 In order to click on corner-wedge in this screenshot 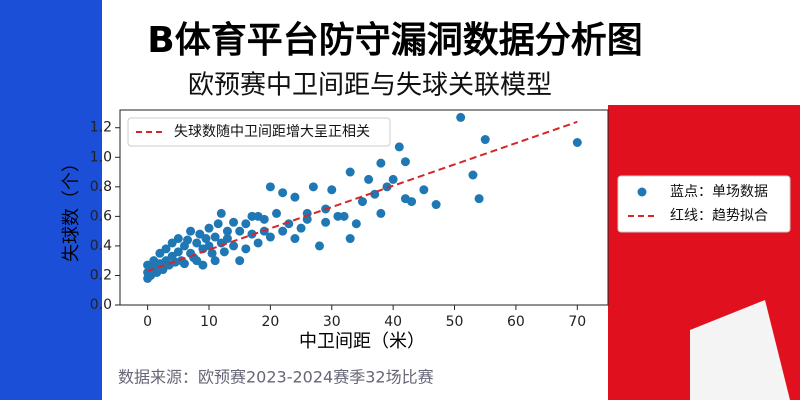, I will do `click(740, 350)`.